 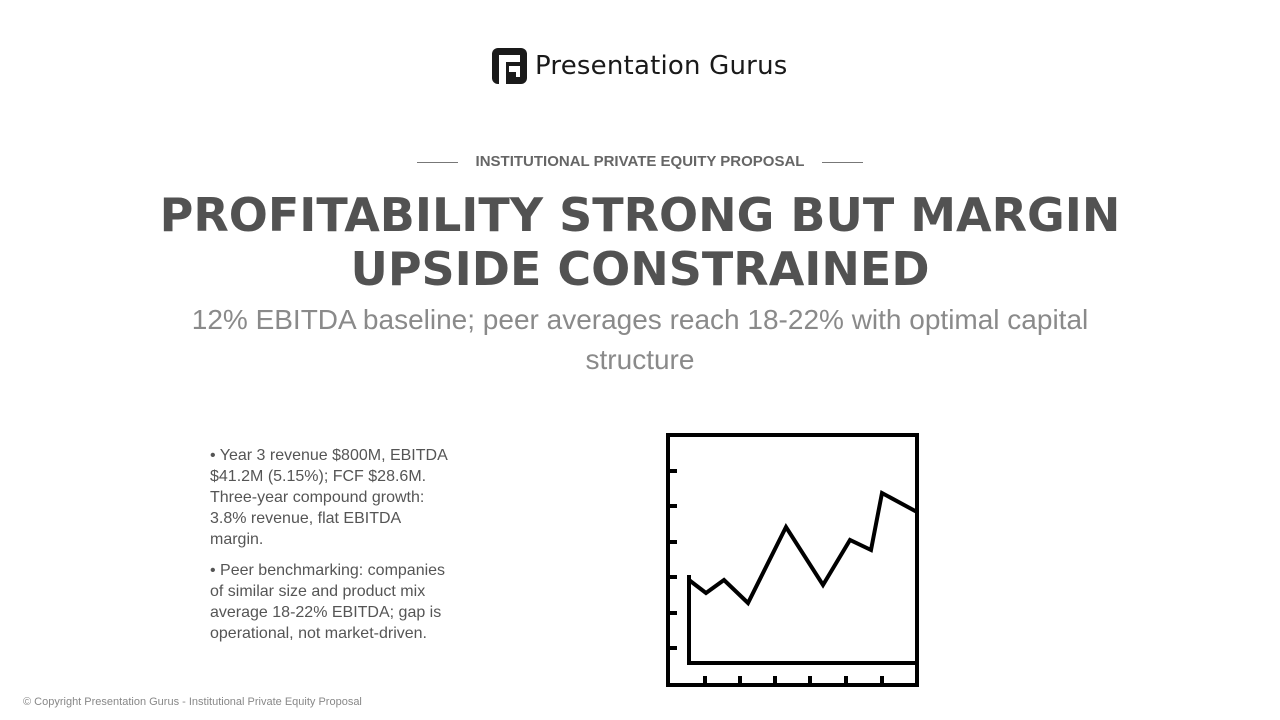 I want to click on pg-logo-icon, so click(x=509, y=66).